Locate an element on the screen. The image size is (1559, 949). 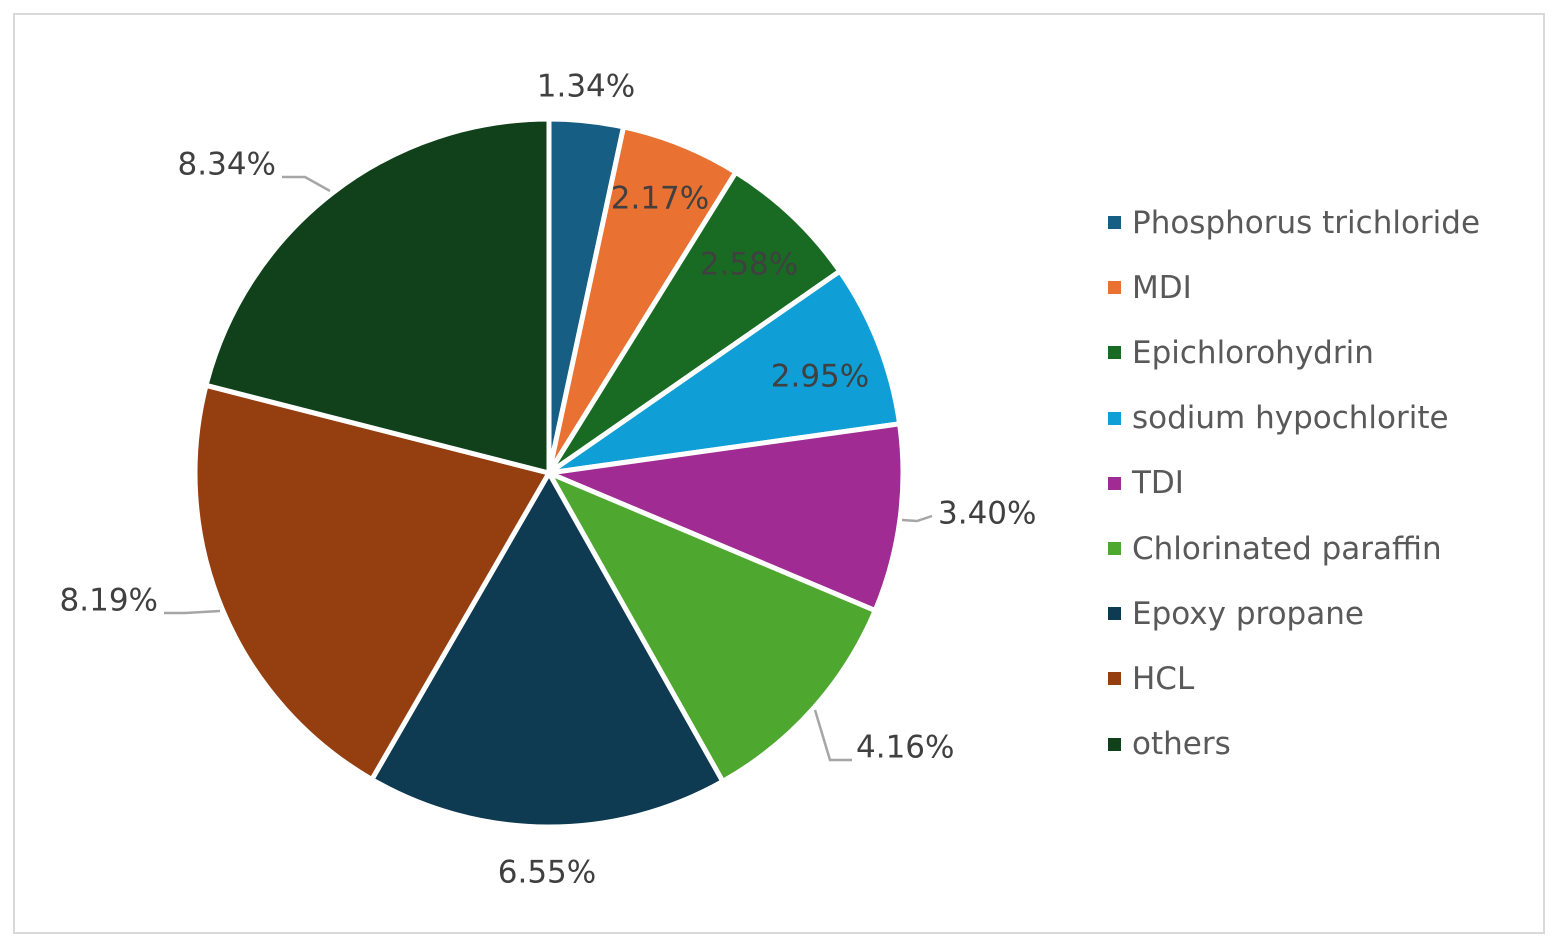
legend-item-mdi: MDI is located at coordinates (1294, 287).